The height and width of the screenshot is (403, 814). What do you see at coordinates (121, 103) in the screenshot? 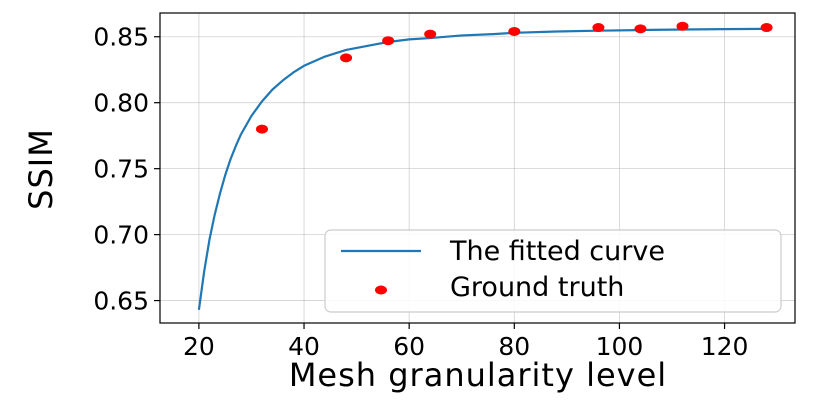
I see `y-tick-label: 0.80` at bounding box center [121, 103].